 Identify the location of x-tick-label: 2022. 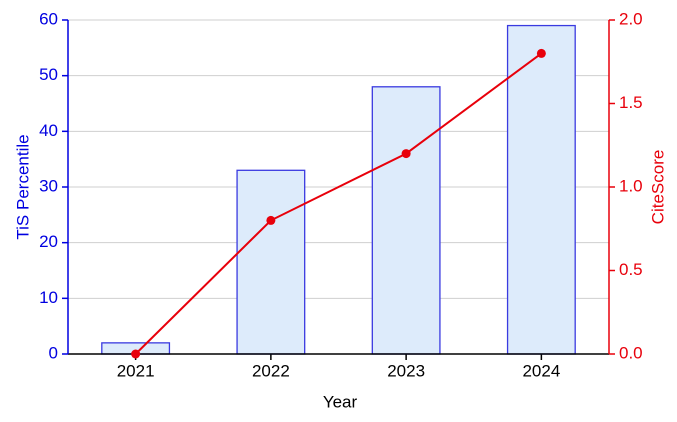
(271, 370).